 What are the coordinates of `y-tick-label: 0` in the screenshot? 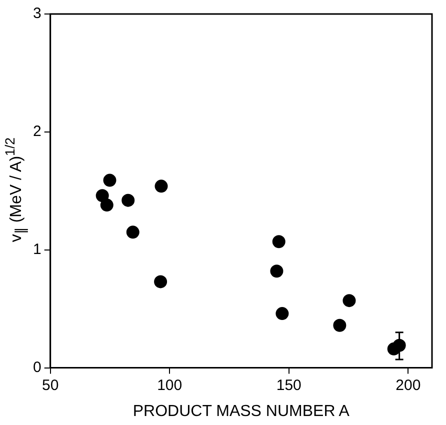 It's located at (37, 367).